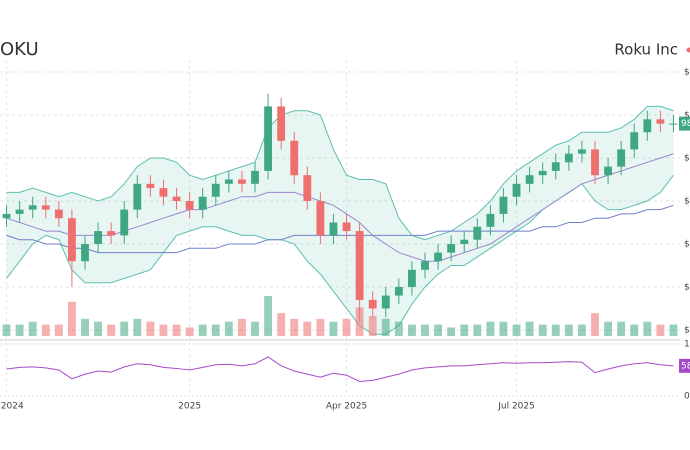 This screenshot has width=690, height=450. What do you see at coordinates (646, 50) in the screenshot?
I see `chart-subtitle: Roku Inc` at bounding box center [646, 50].